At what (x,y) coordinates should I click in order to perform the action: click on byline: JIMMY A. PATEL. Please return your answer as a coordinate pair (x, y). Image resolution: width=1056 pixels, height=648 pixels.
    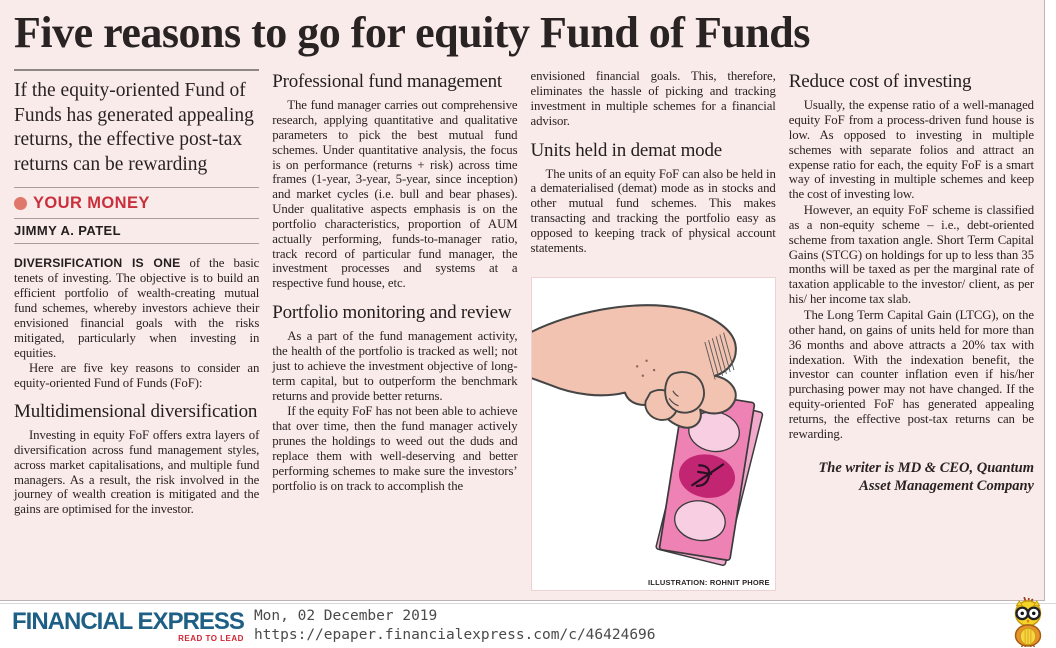
    Looking at the image, I should click on (137, 231).